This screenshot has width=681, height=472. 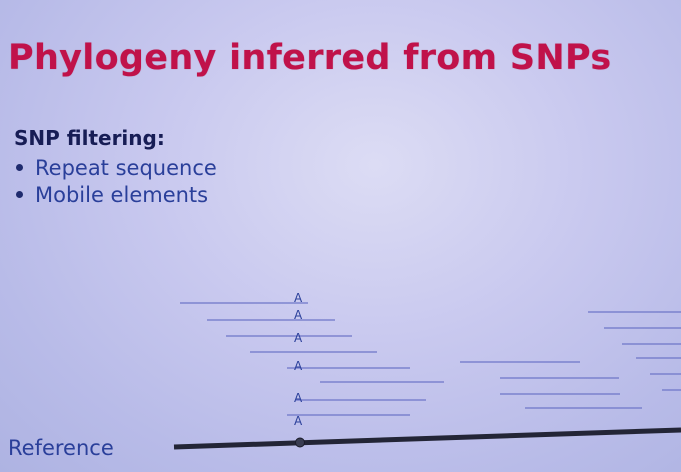 I want to click on bullet-list: Repeat sequence Mobile elements, so click(x=115, y=182).